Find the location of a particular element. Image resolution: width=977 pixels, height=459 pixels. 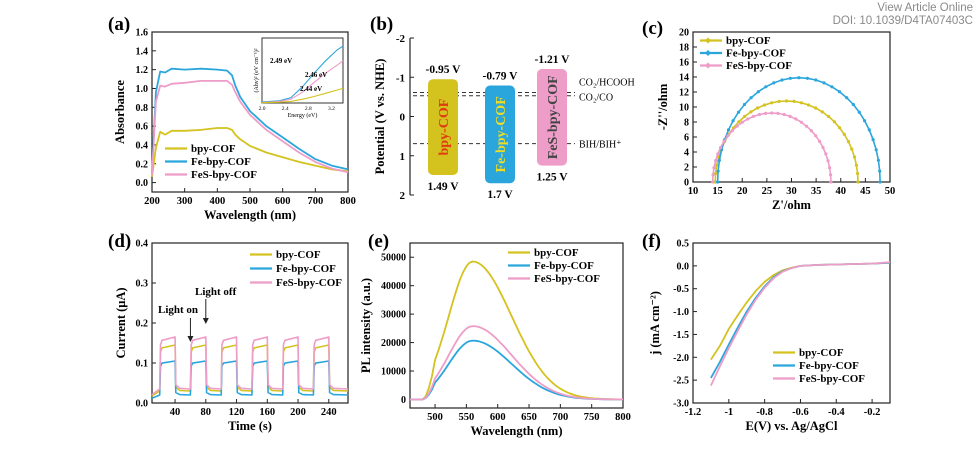

y-tick-label: 0.8 is located at coordinates (142, 108).